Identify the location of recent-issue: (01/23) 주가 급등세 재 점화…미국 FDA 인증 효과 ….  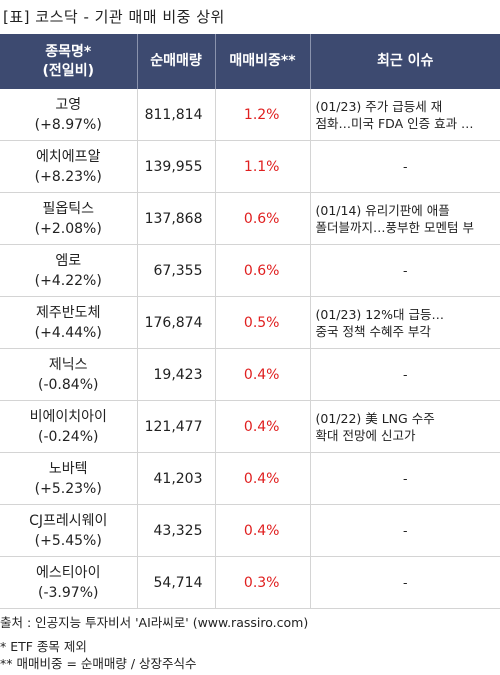
(405, 115).